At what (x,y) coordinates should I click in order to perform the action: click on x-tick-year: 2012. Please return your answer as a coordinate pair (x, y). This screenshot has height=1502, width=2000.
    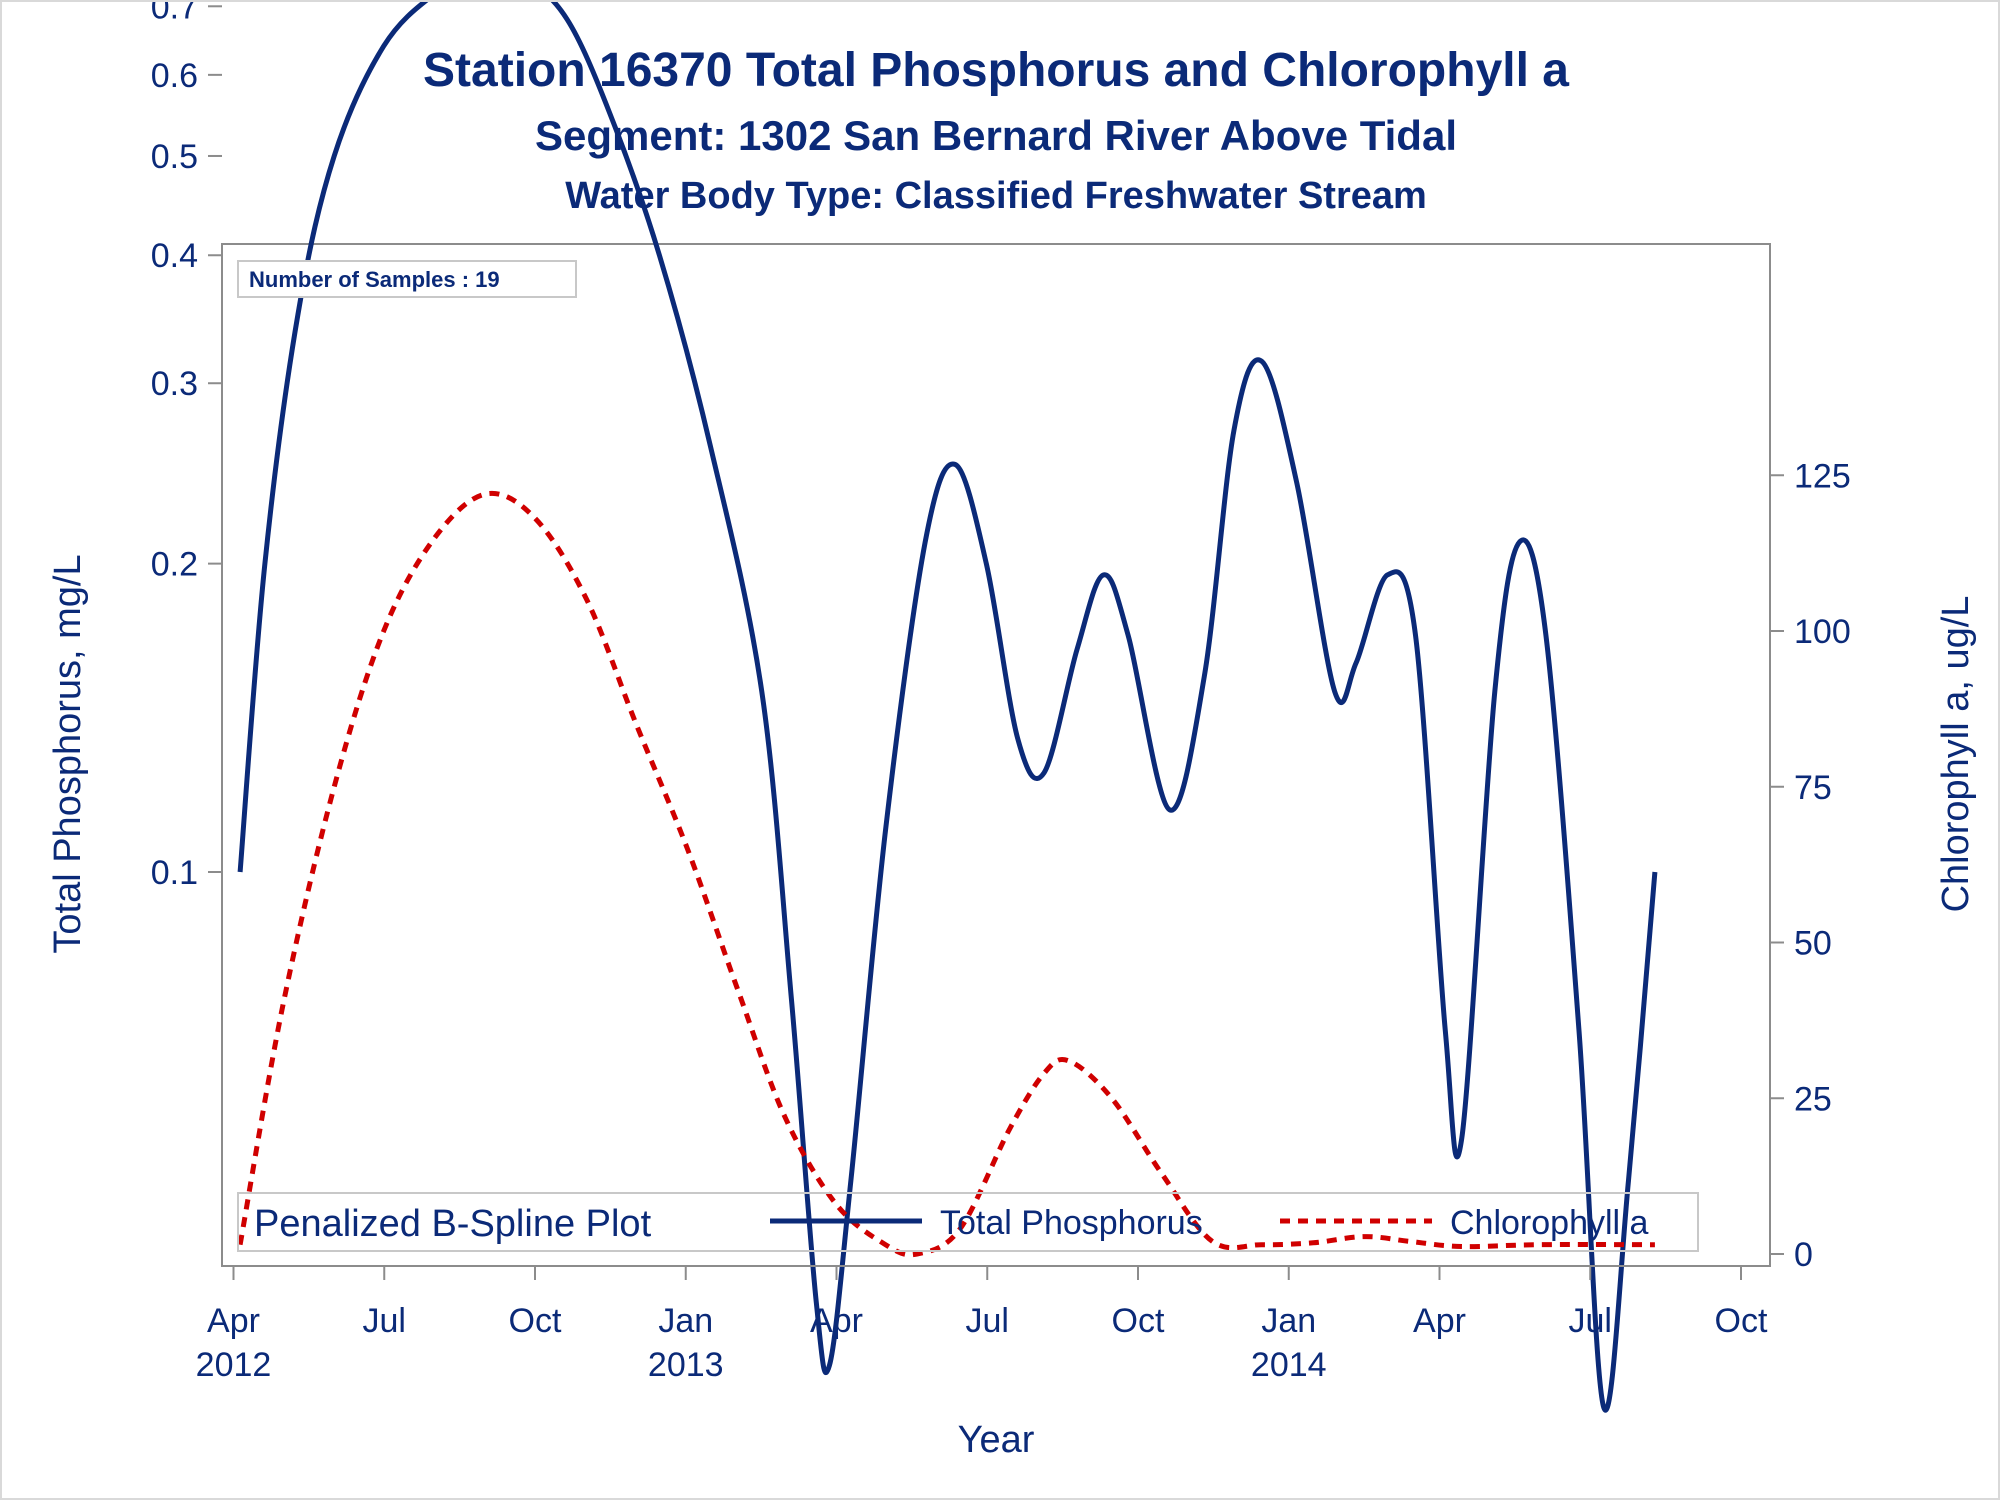
    Looking at the image, I should click on (234, 1365).